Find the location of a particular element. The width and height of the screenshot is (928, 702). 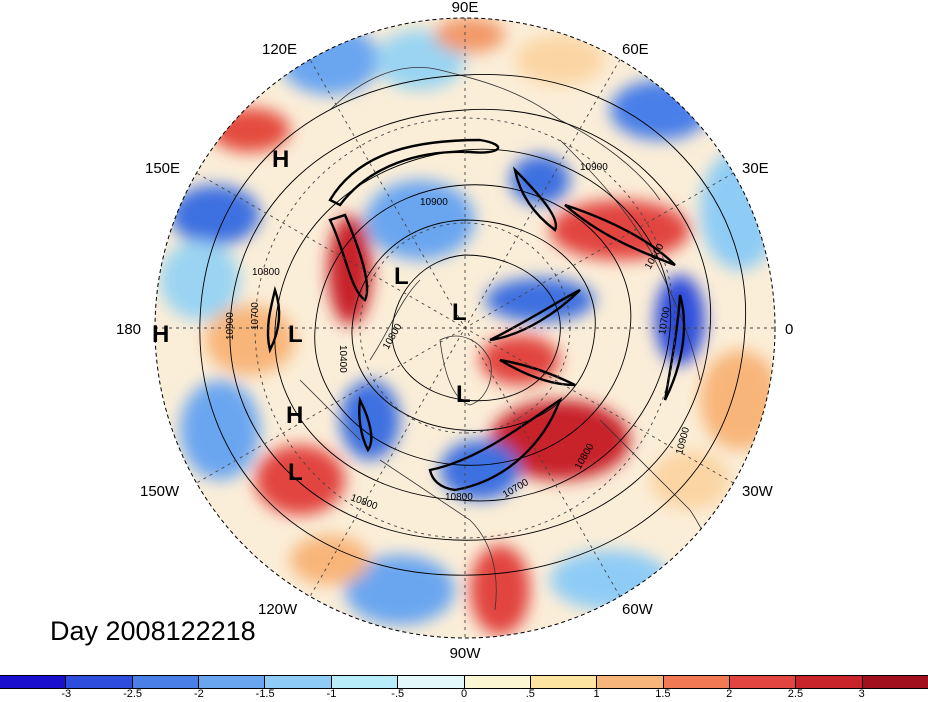

colorbar-tick-label: -1.5 is located at coordinates (265, 694).